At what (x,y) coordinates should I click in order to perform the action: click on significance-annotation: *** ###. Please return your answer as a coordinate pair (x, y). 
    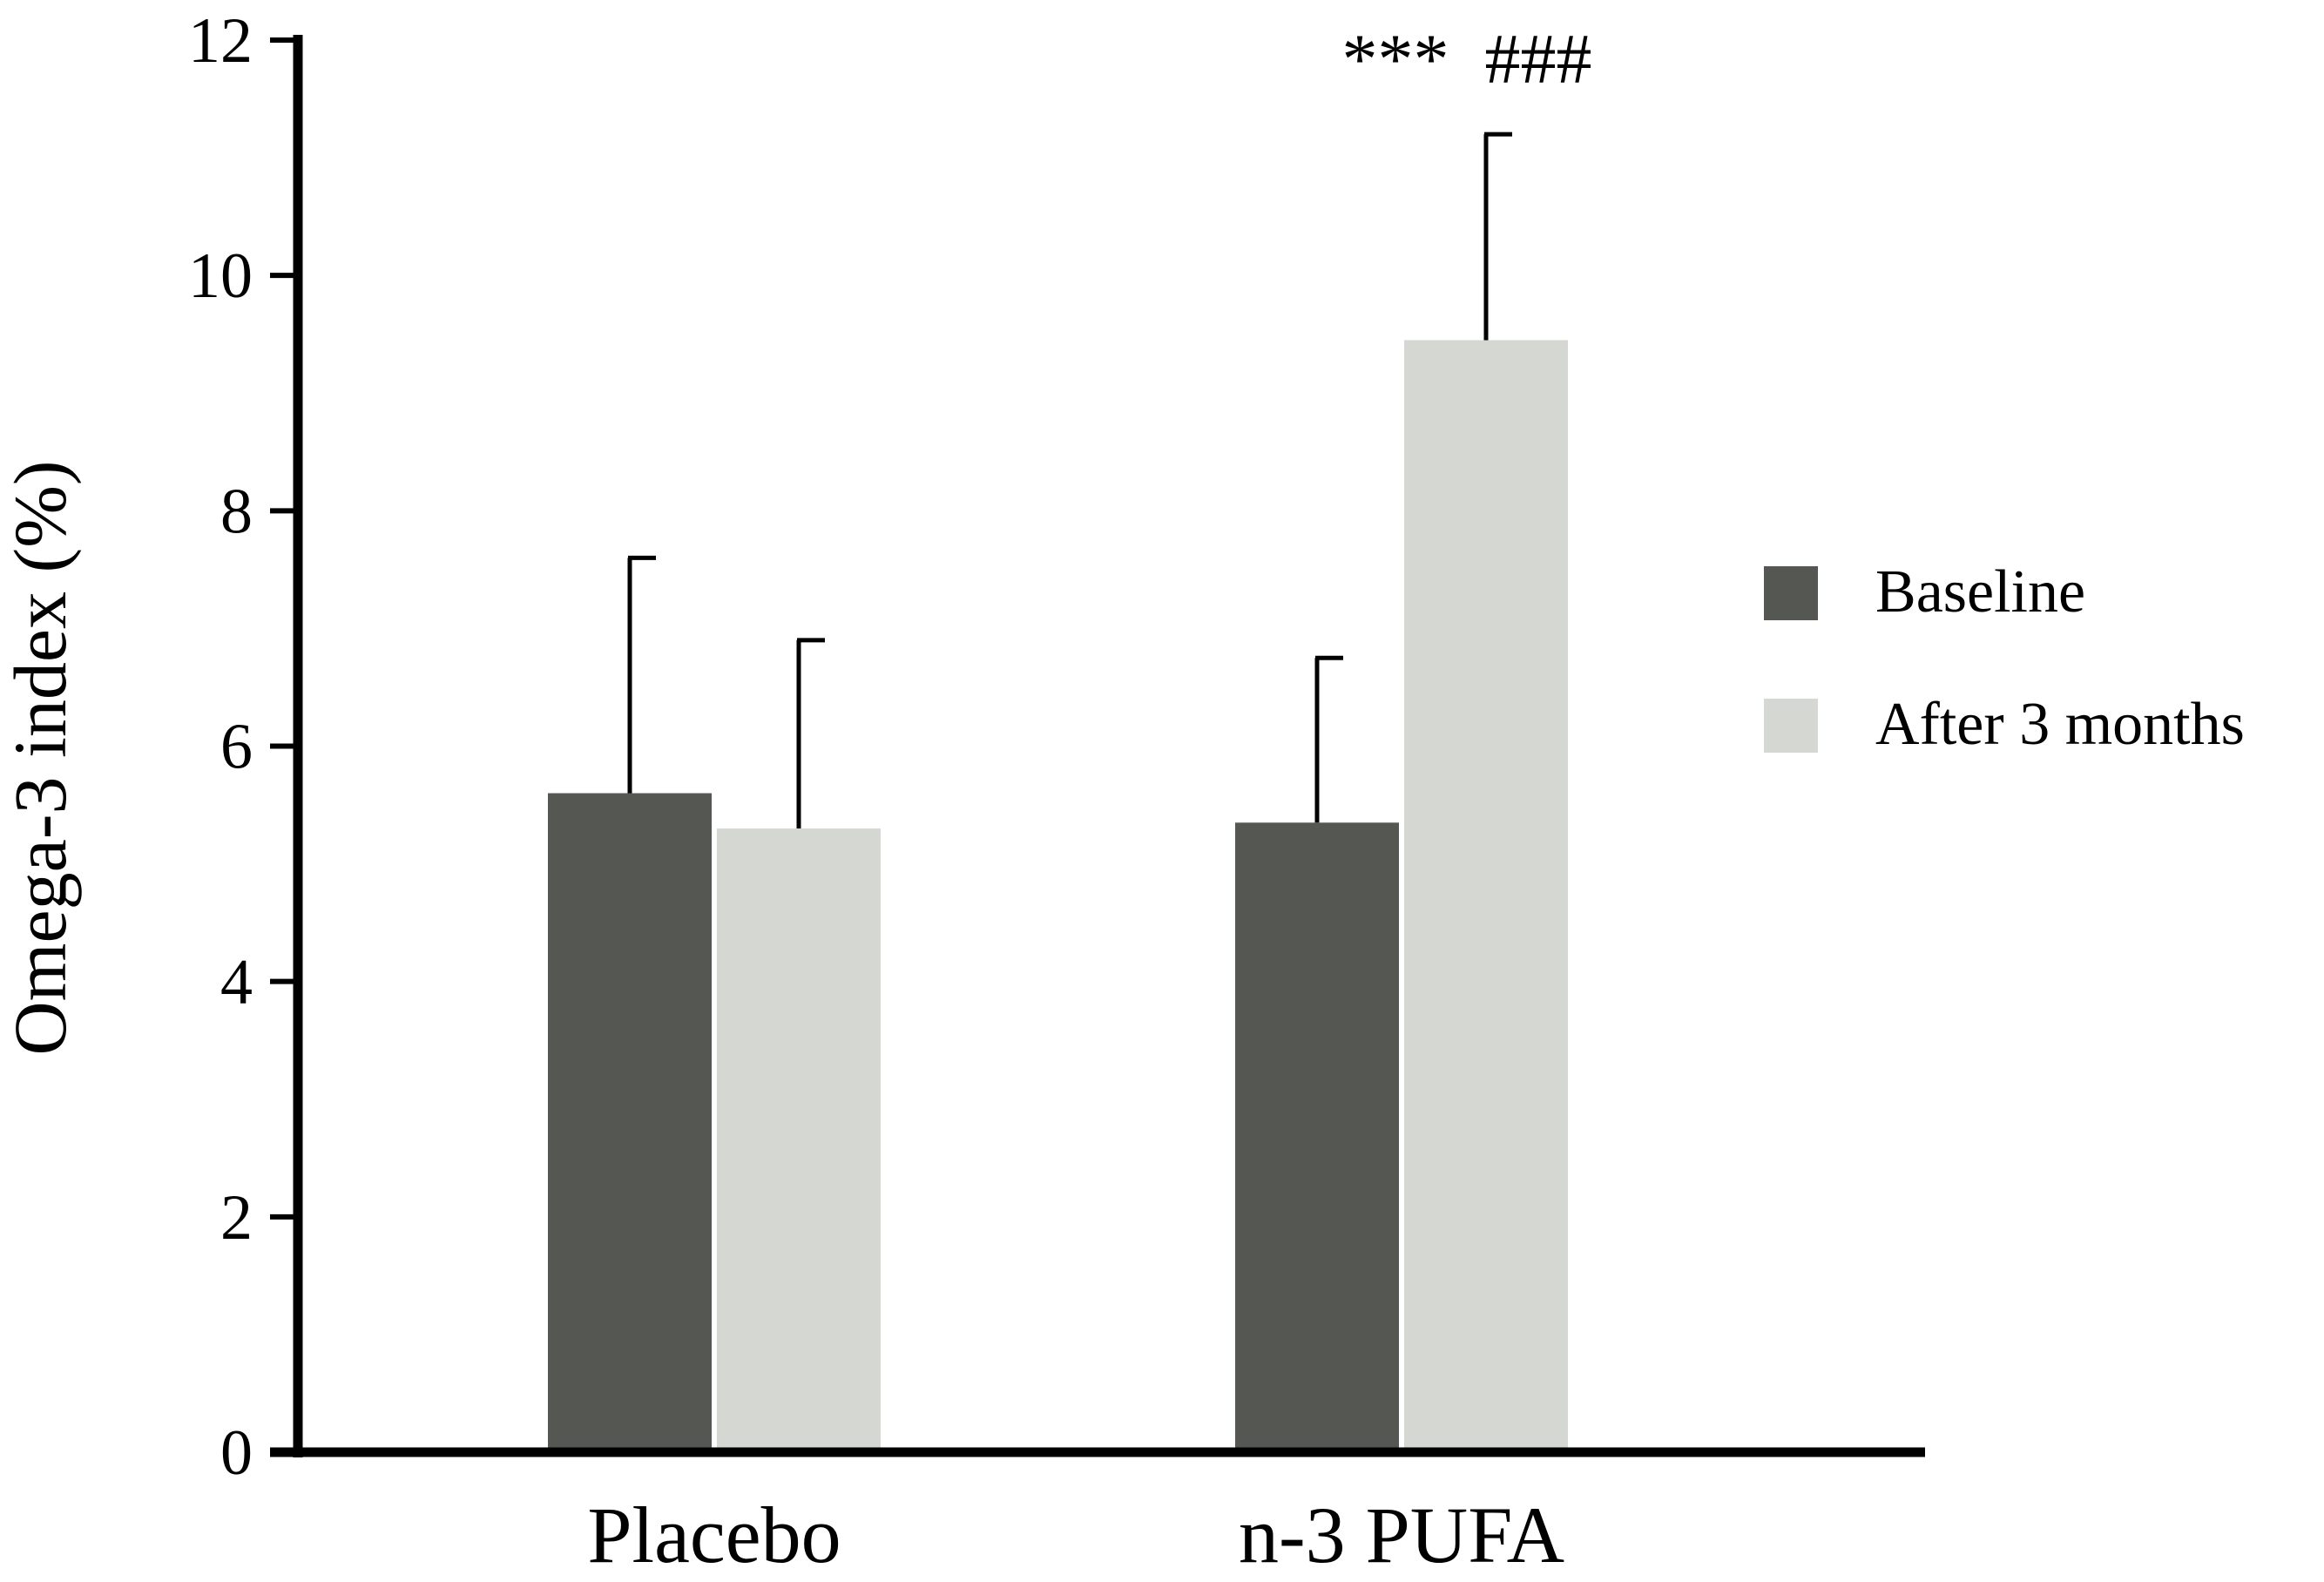
    Looking at the image, I should click on (1467, 58).